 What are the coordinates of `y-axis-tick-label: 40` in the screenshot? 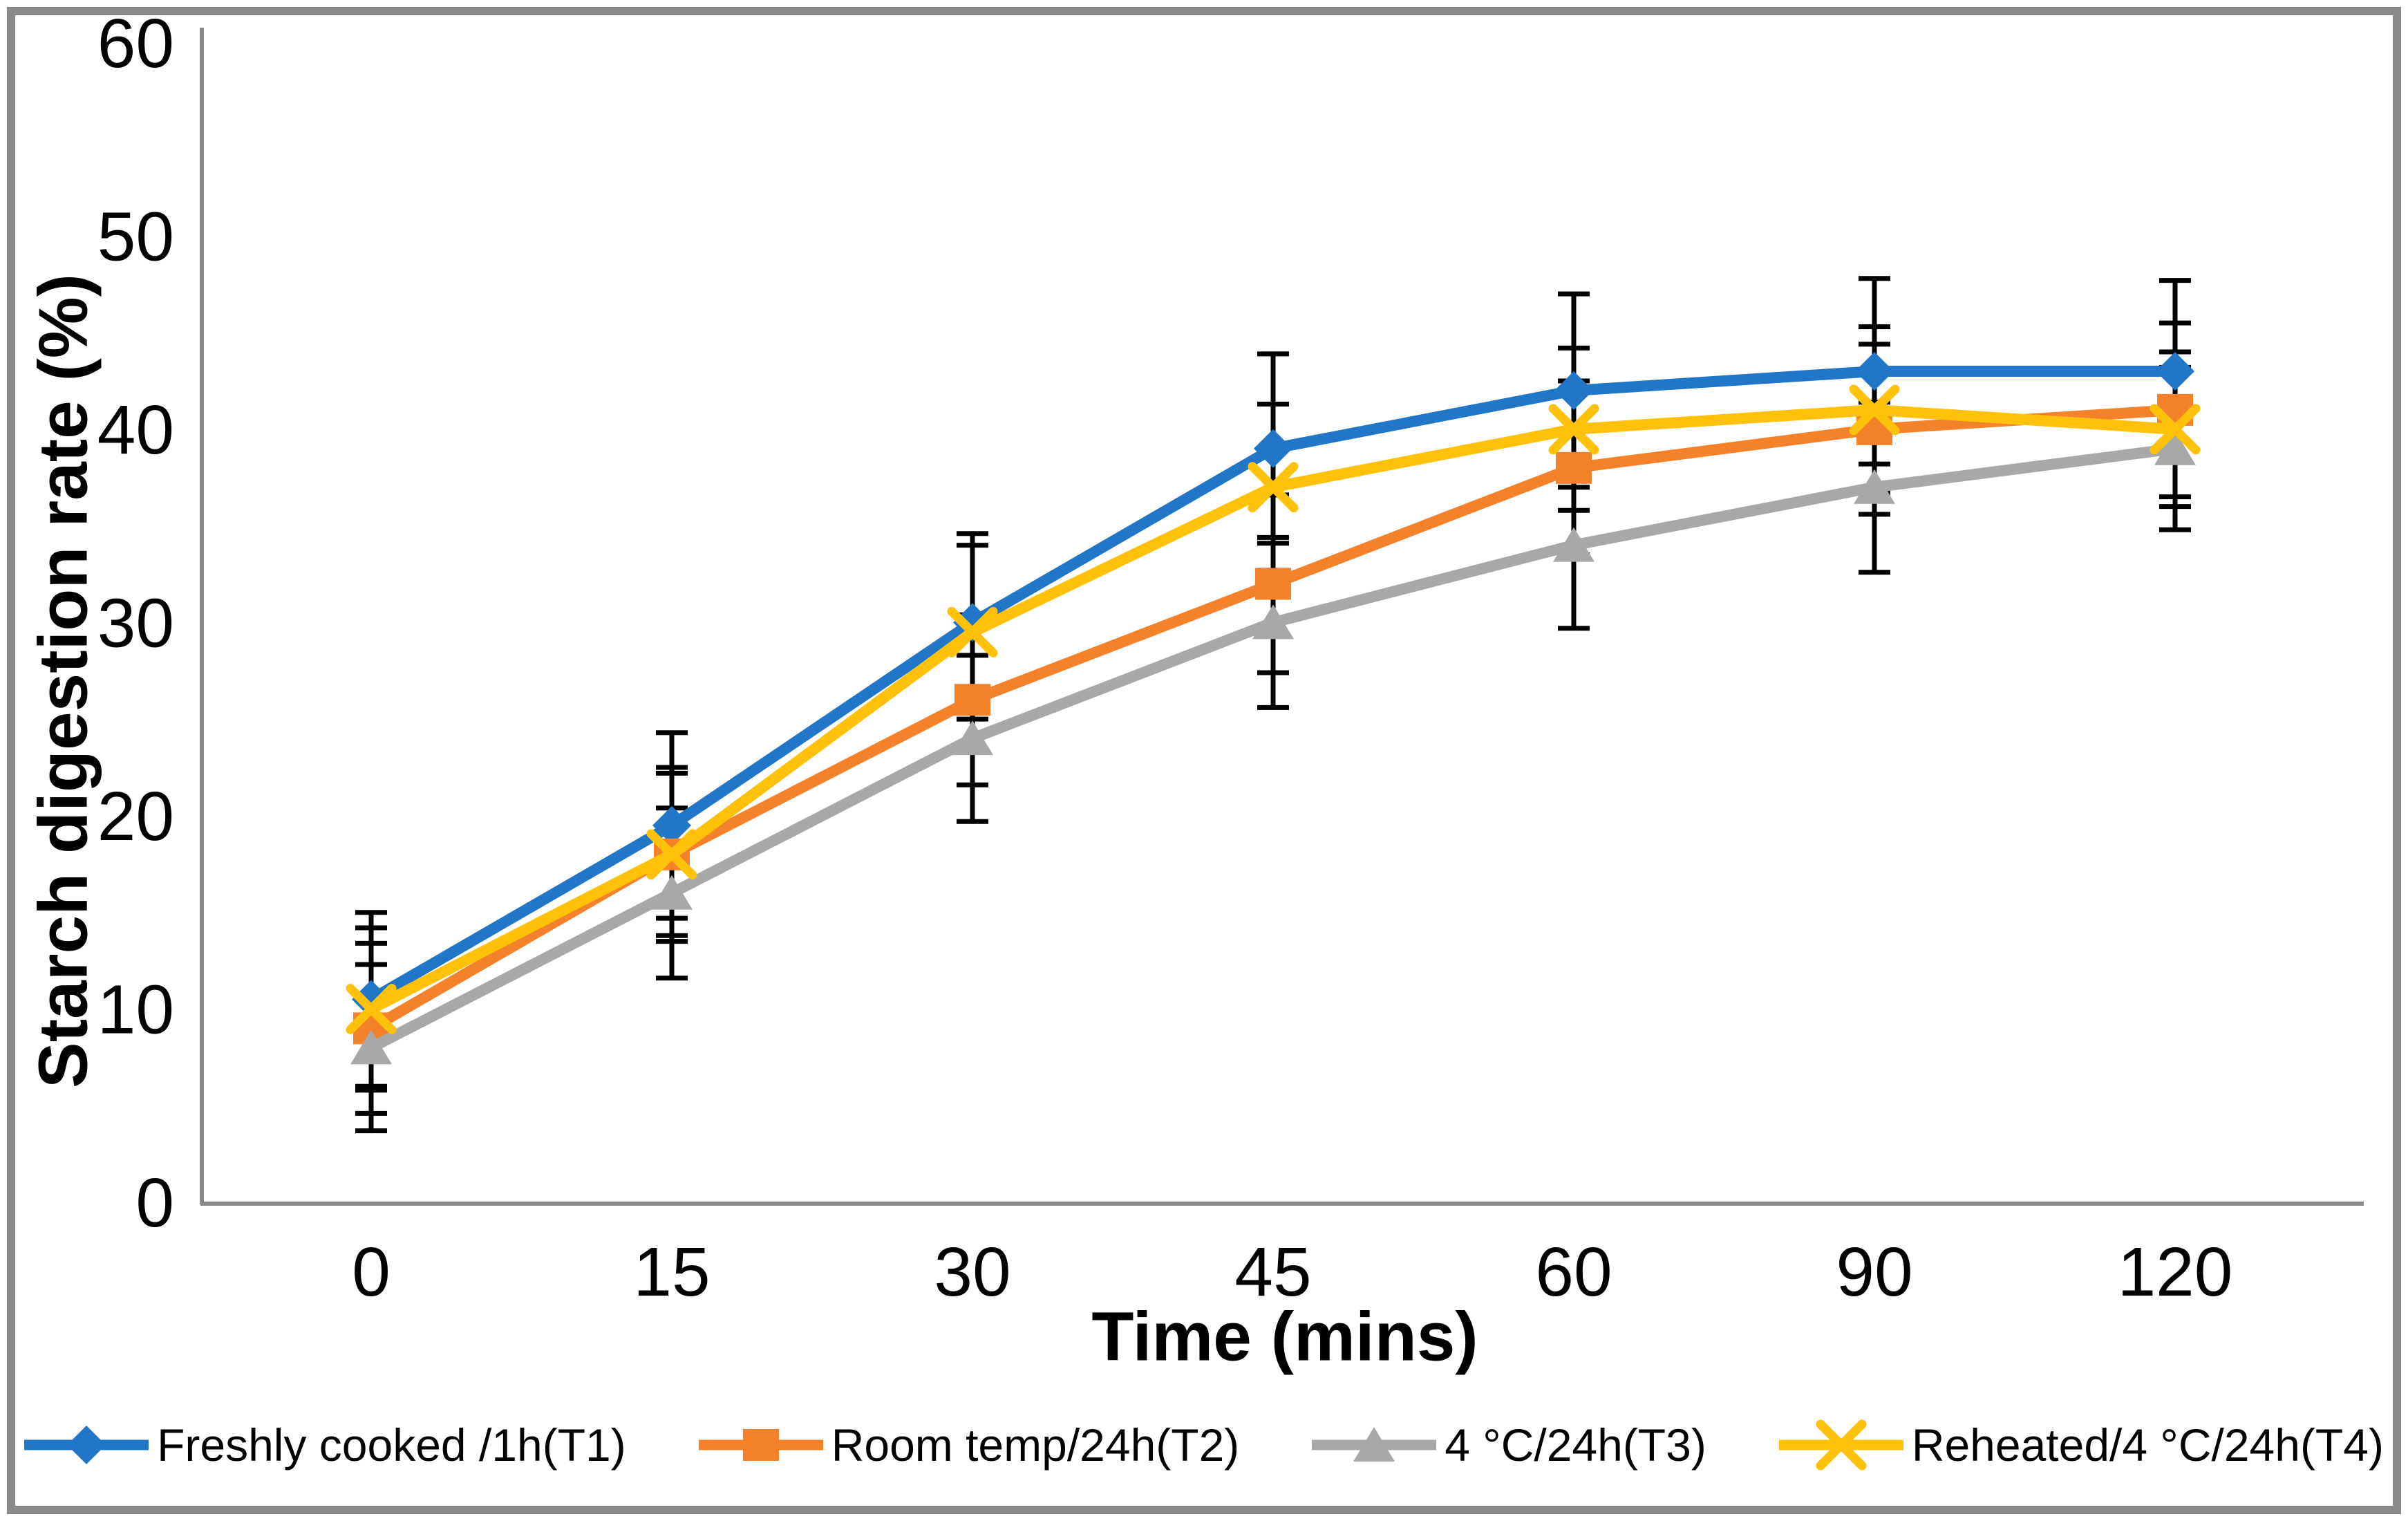 It's located at (135, 430).